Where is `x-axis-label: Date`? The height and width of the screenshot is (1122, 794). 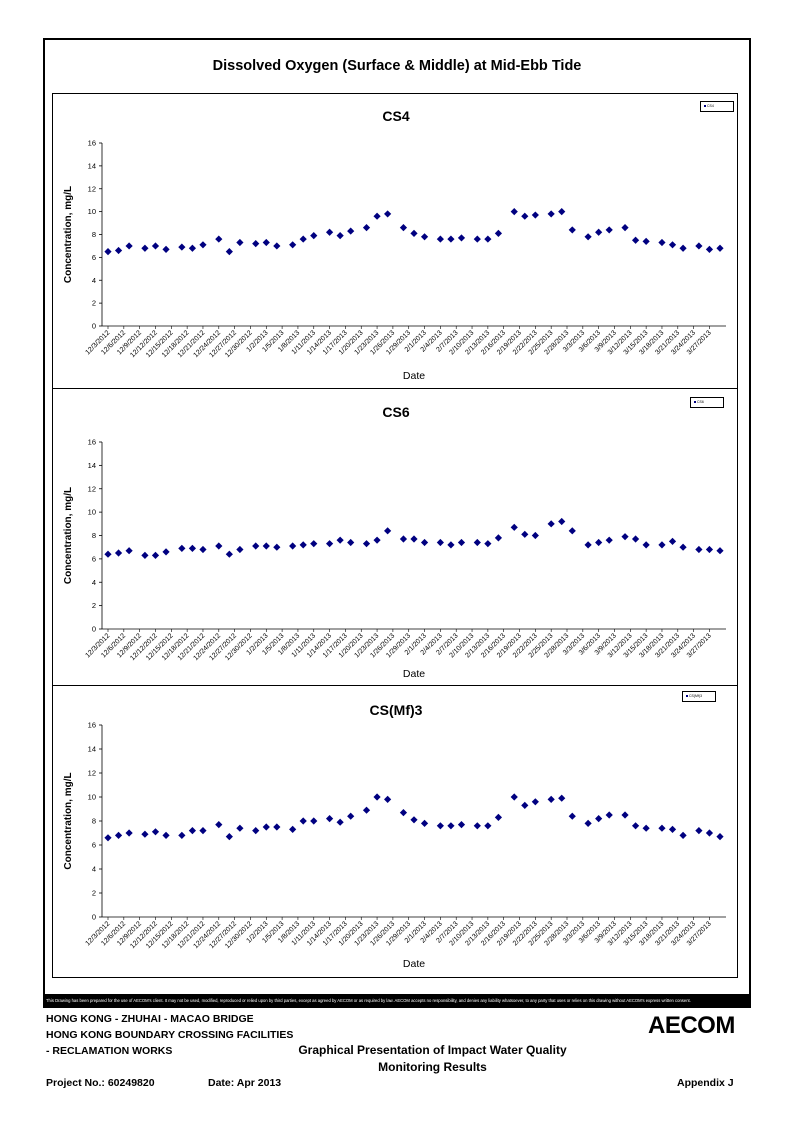
x-axis-label: Date is located at coordinates (414, 674).